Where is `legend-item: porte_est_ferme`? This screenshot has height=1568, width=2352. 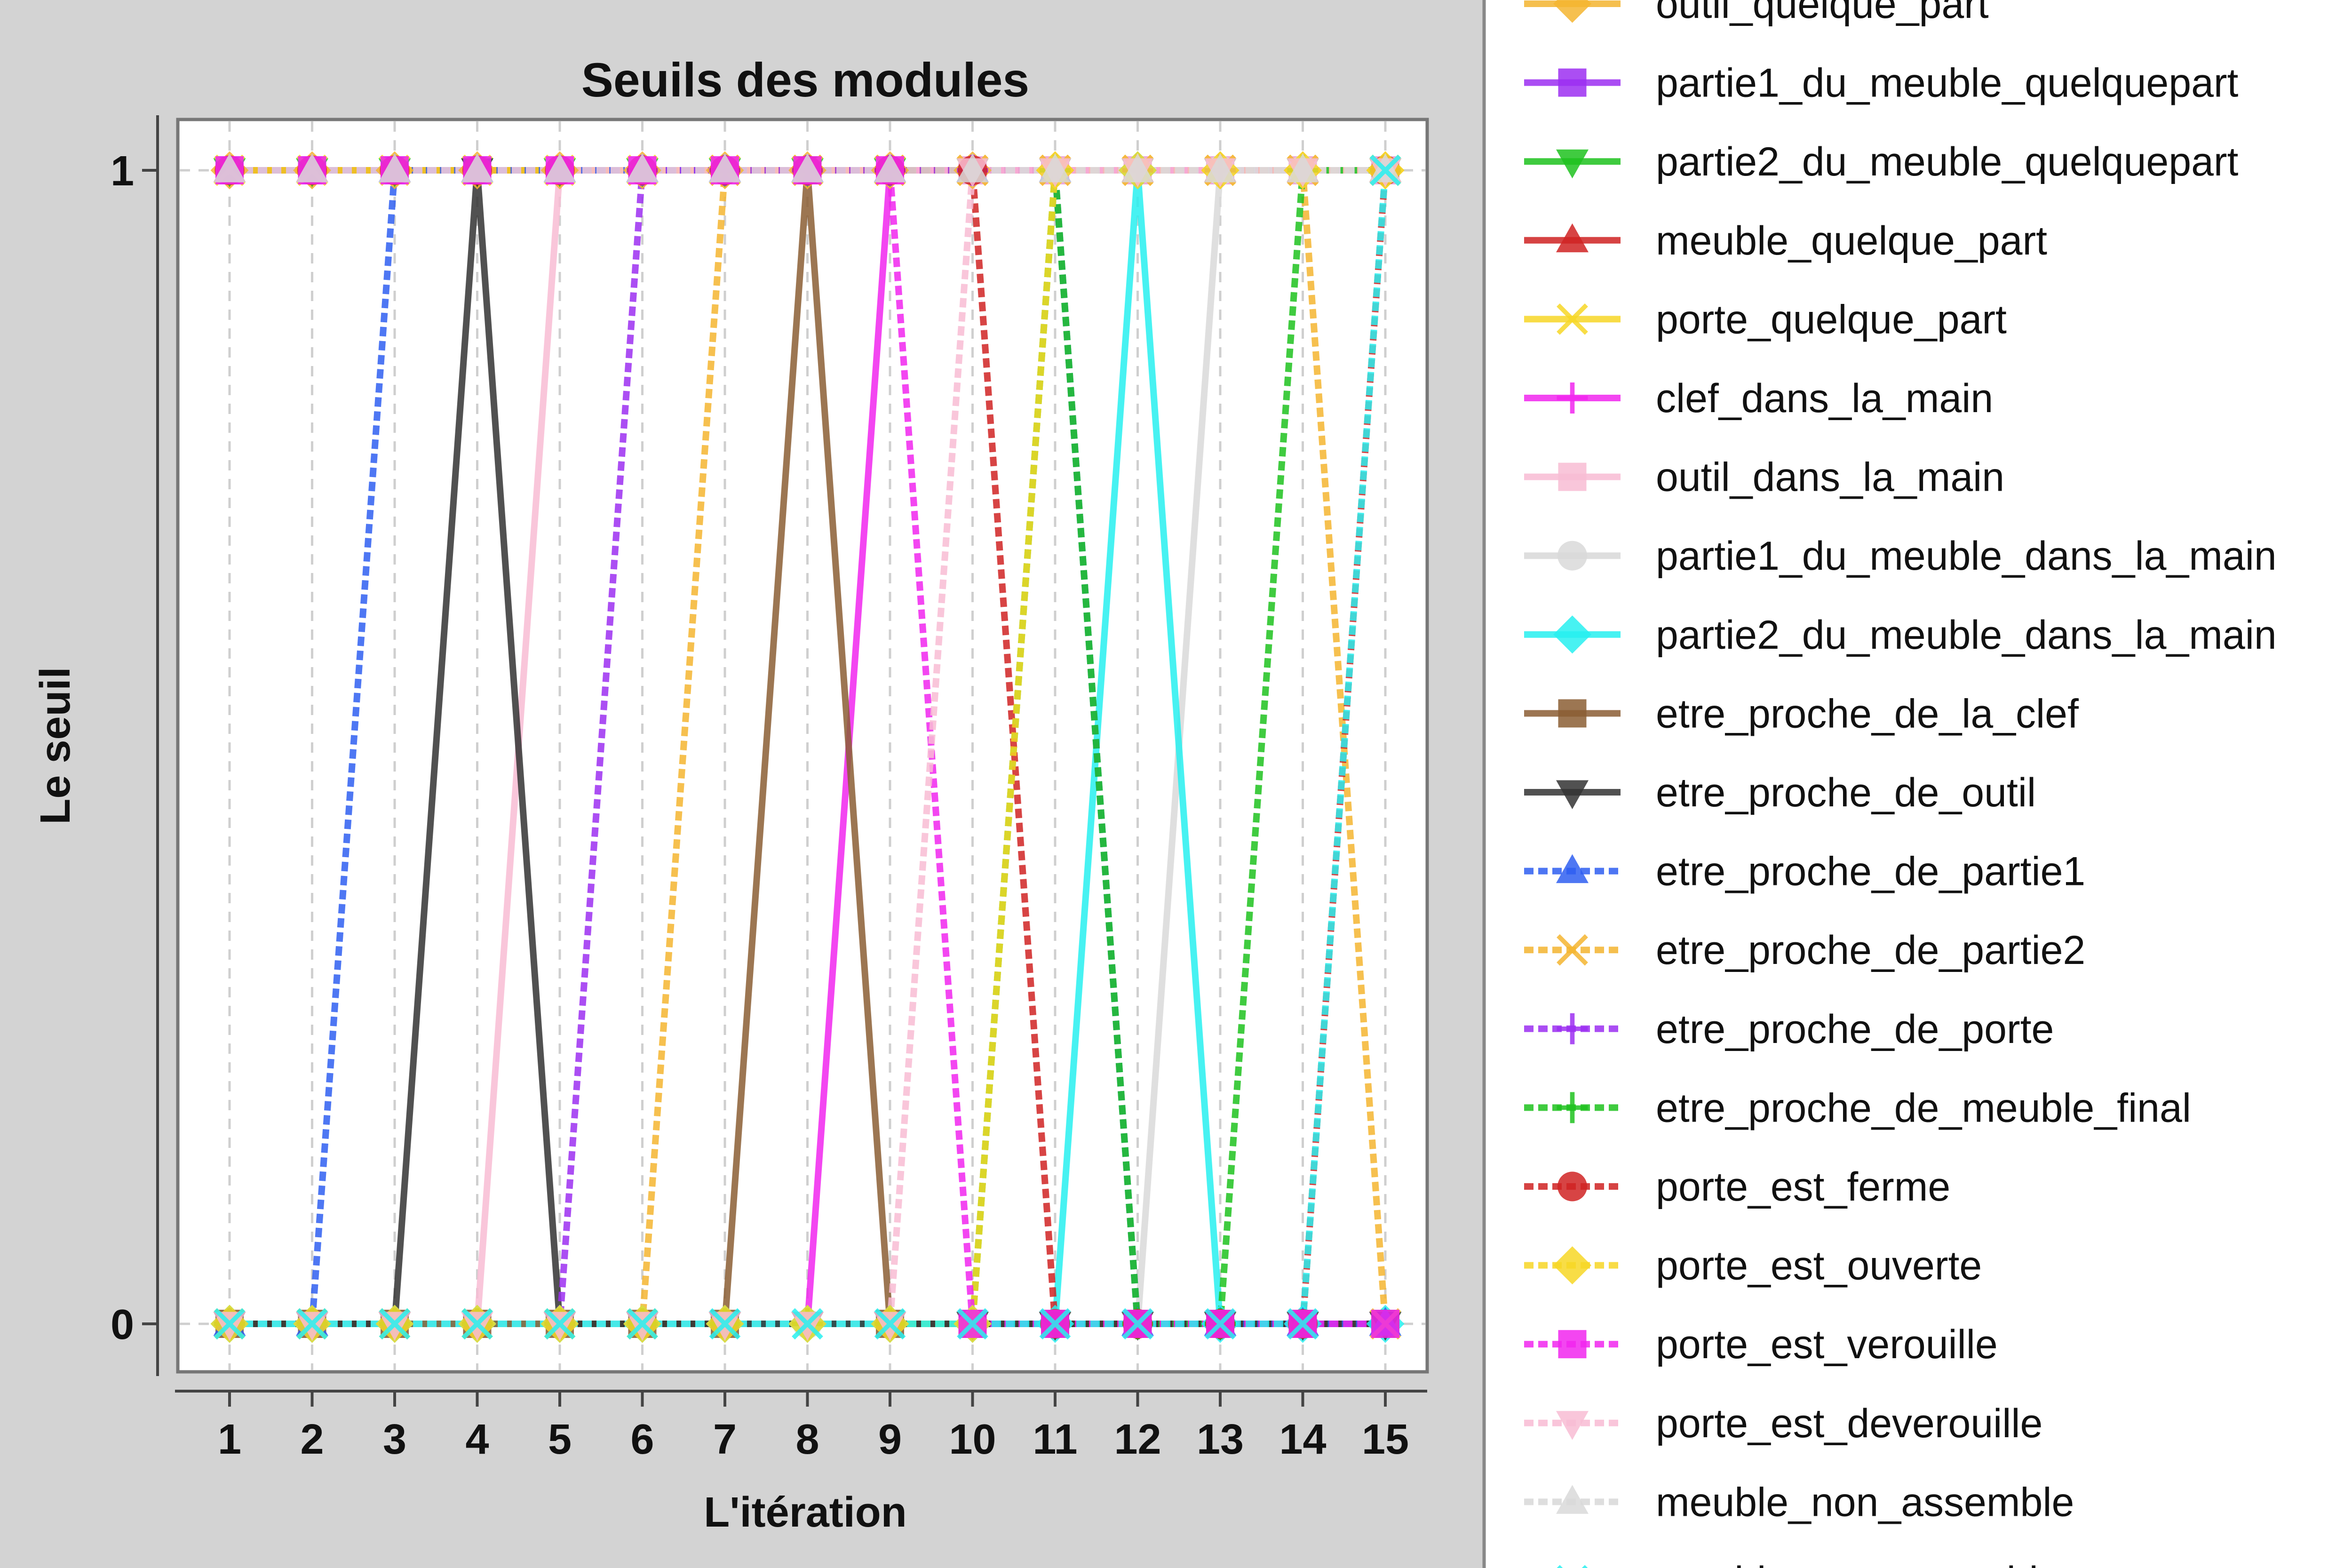
legend-item: porte_est_ferme is located at coordinates (1737, 1187).